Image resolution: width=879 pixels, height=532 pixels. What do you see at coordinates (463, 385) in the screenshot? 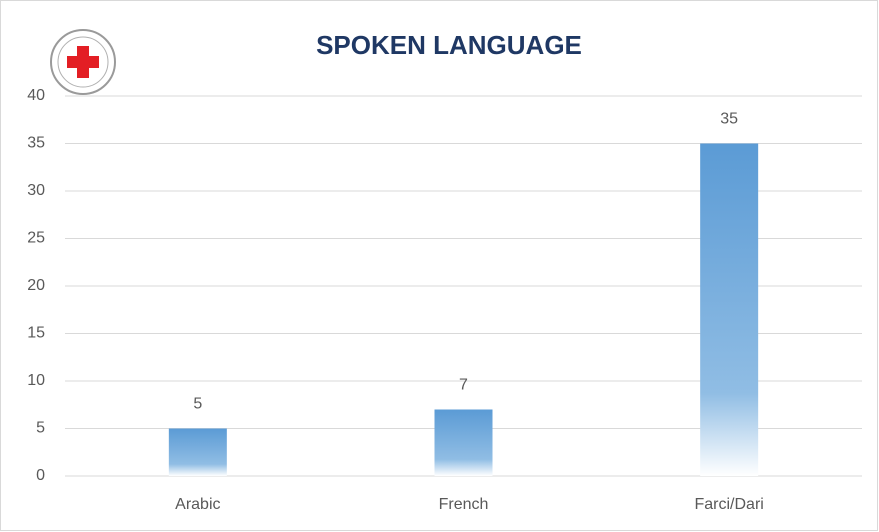
I see `data-label: 7` at bounding box center [463, 385].